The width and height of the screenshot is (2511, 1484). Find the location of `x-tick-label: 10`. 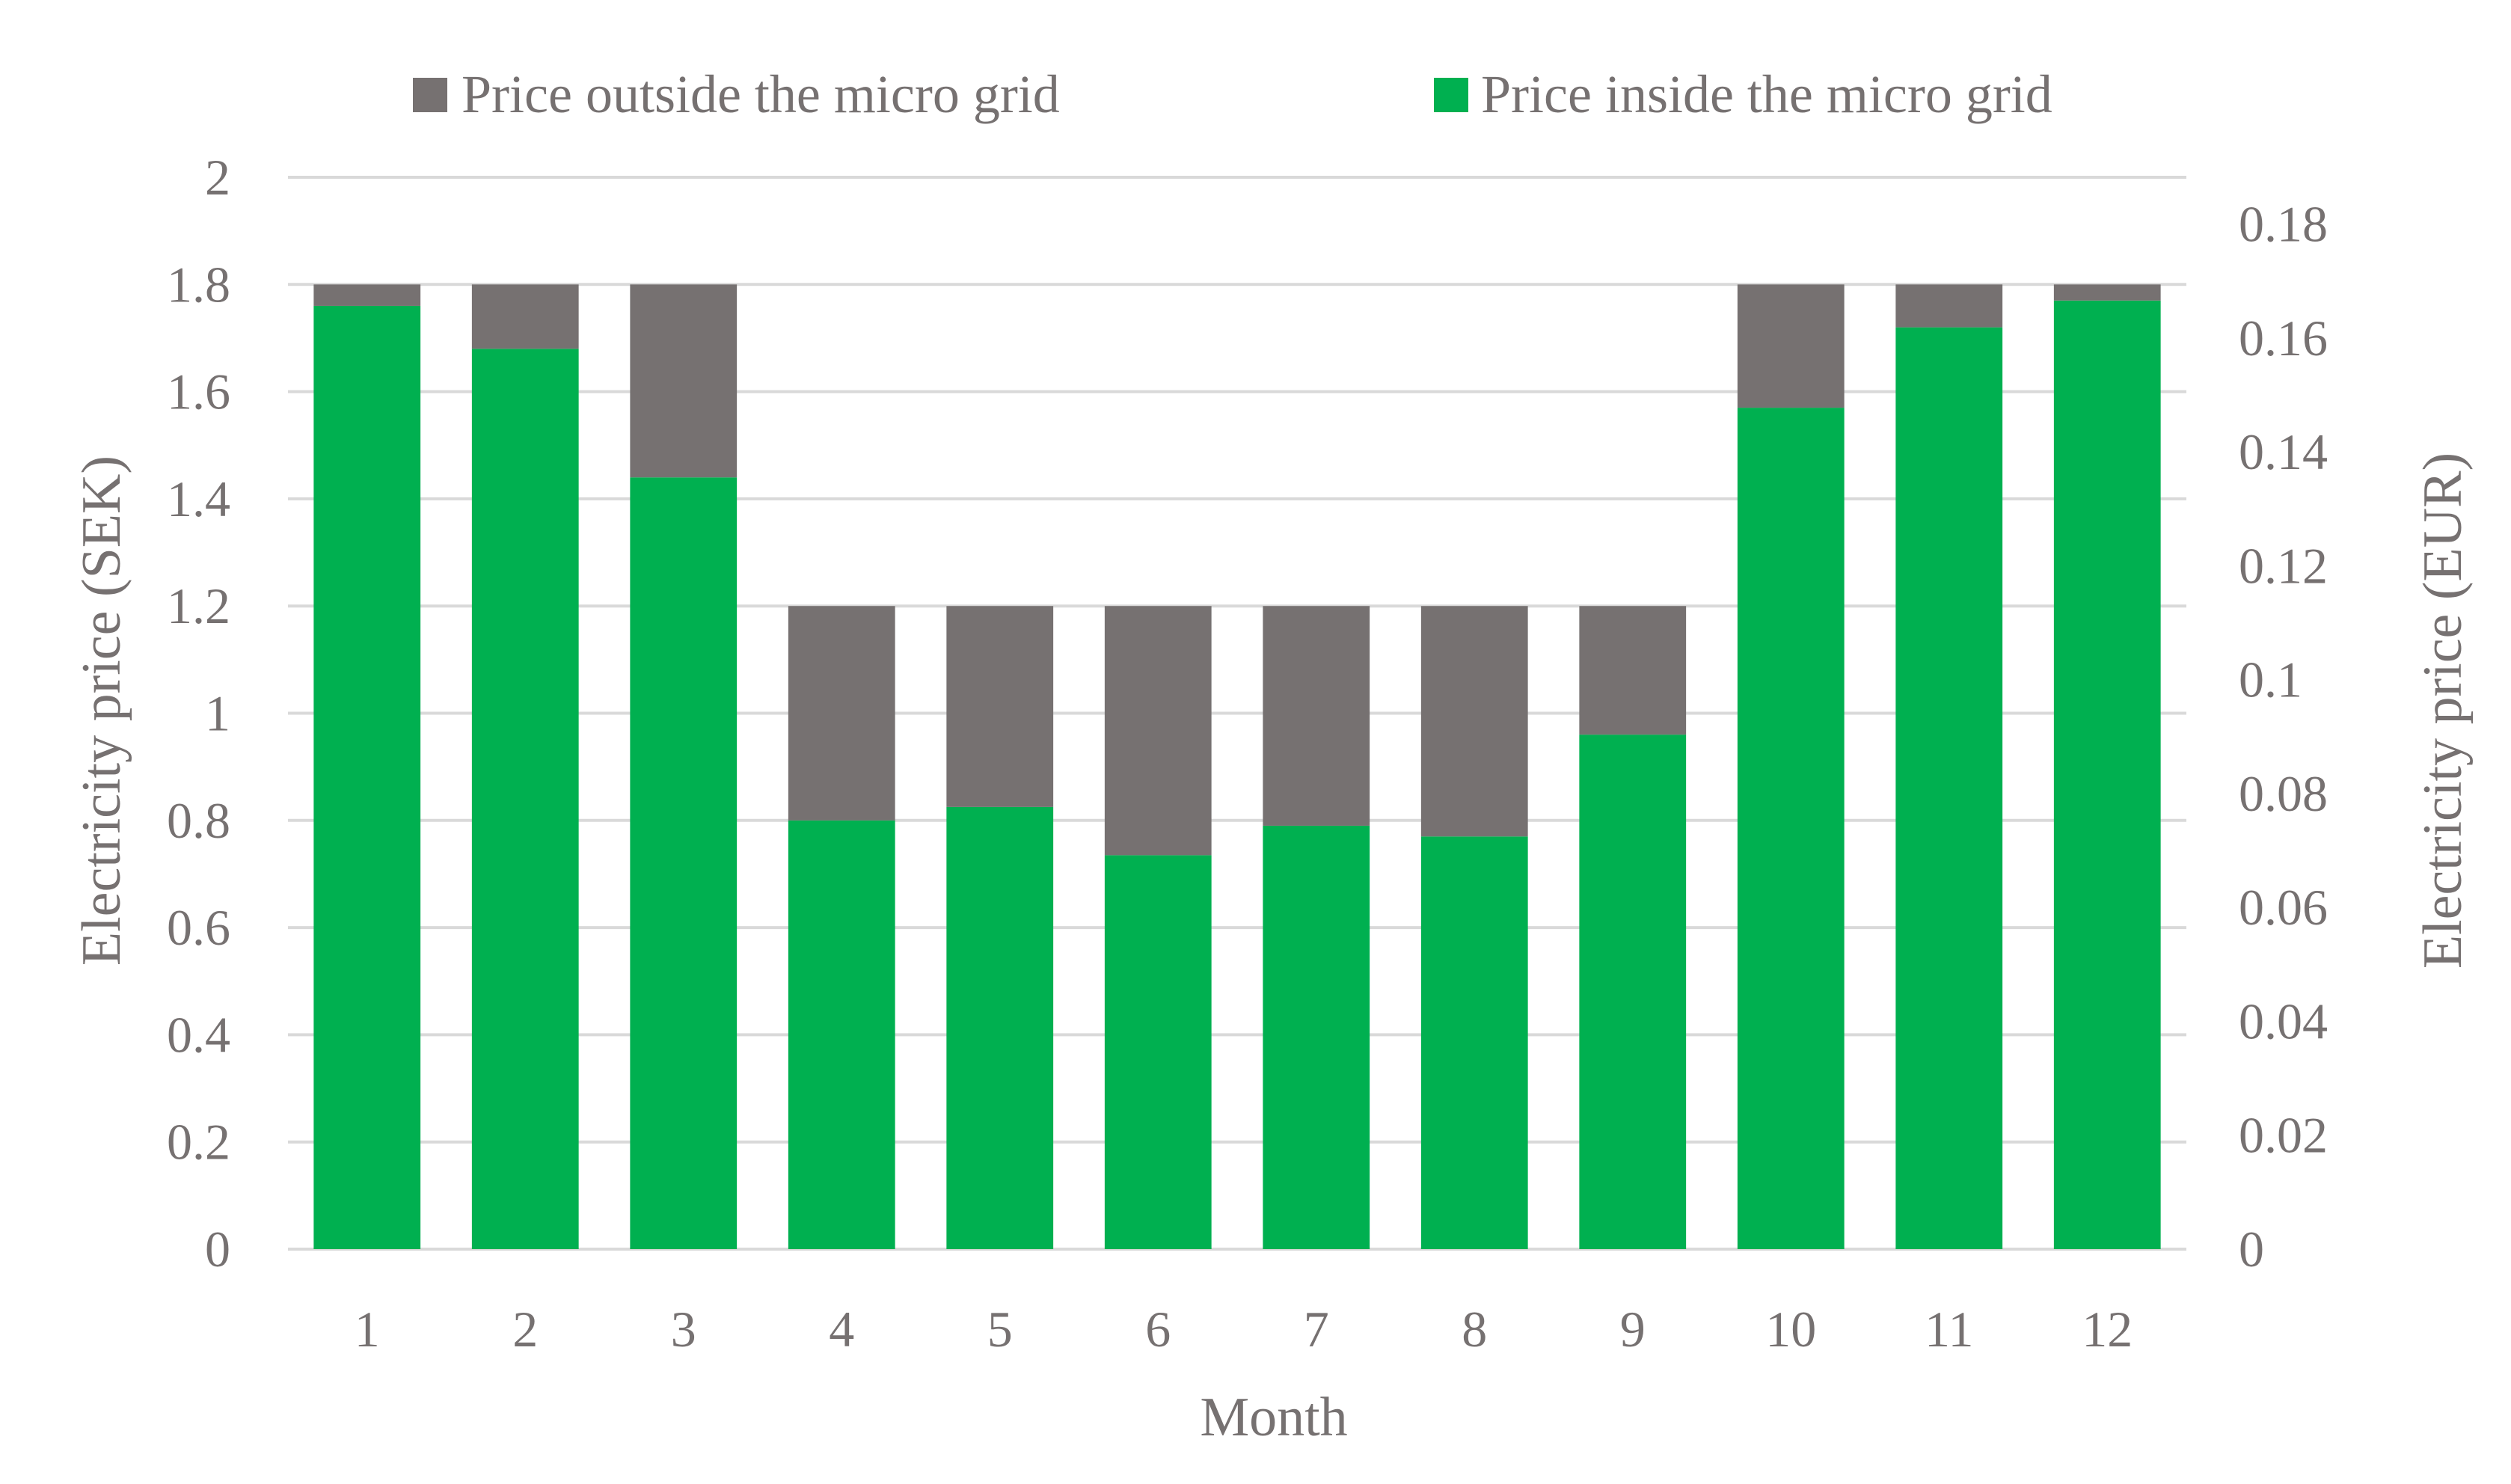

x-tick-label: 10 is located at coordinates (1791, 1329).